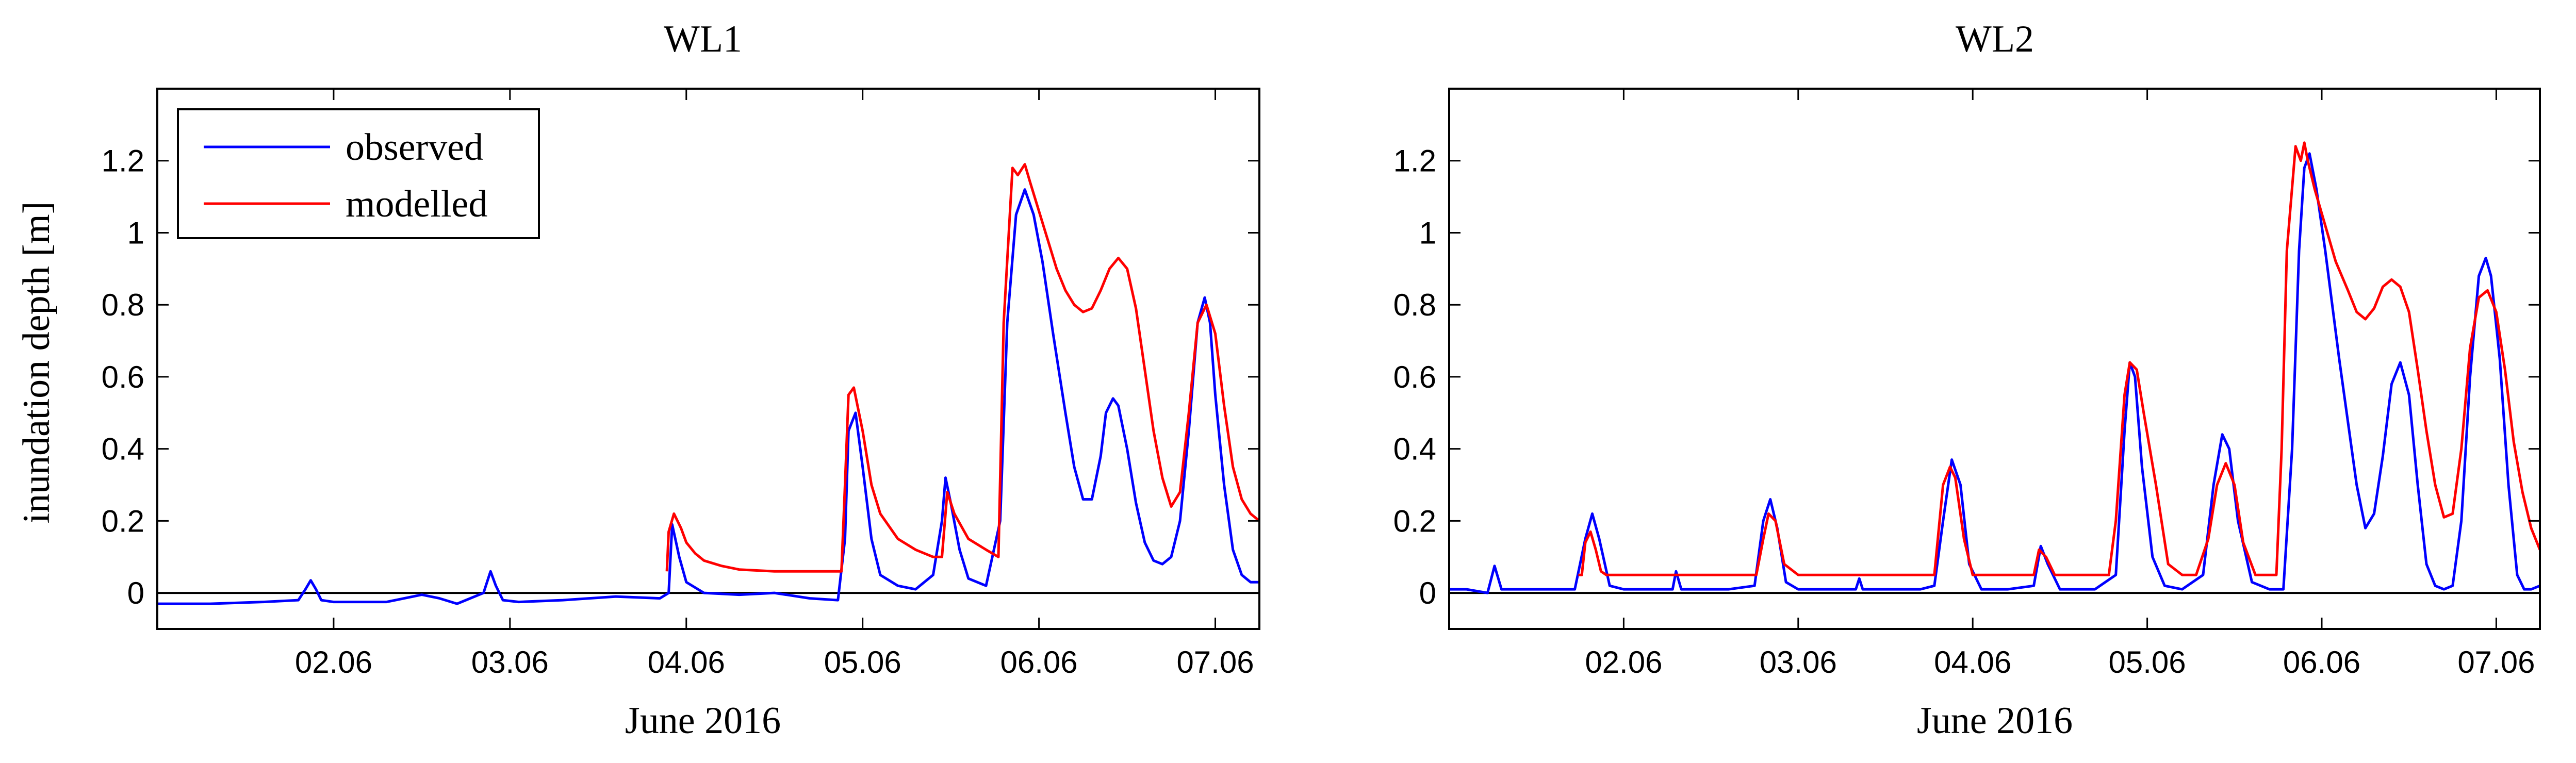 Image resolution: width=2576 pixels, height=763 pixels. I want to click on legend: observed modelled, so click(358, 173).